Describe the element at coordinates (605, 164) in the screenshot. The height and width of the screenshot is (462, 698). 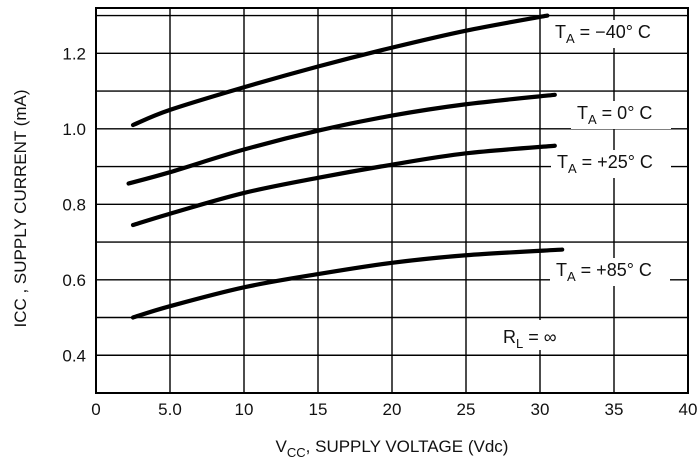
I see `series-label-3: TA = +25° C` at that location.